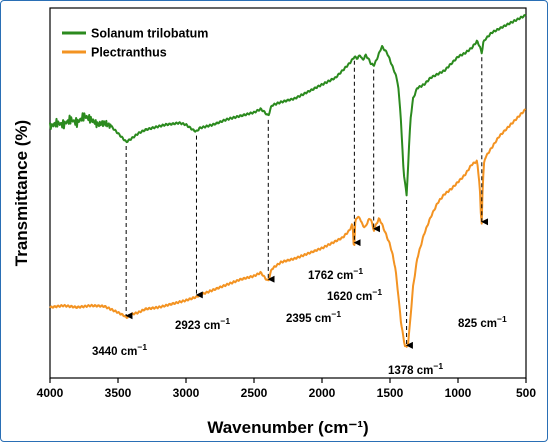 Image resolution: width=550 pixels, height=444 pixels. I want to click on legend-label-plectranthus: Plectranthus, so click(129, 53).